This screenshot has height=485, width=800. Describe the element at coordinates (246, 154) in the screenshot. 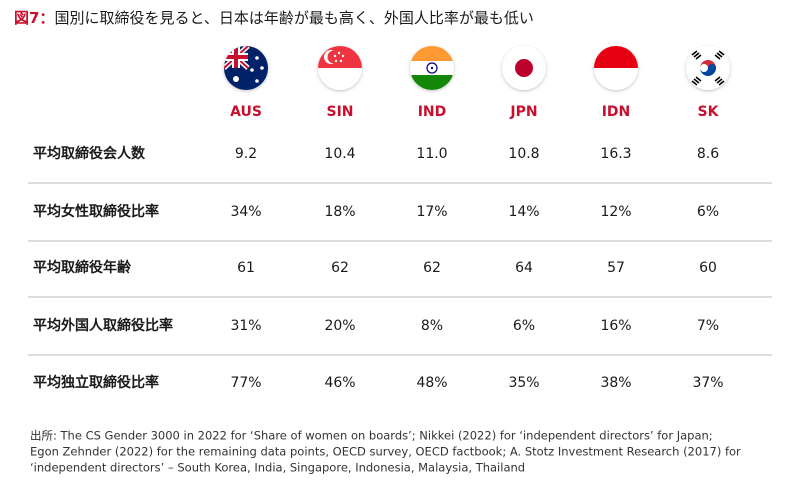

I see `cell-value: 9.2` at that location.